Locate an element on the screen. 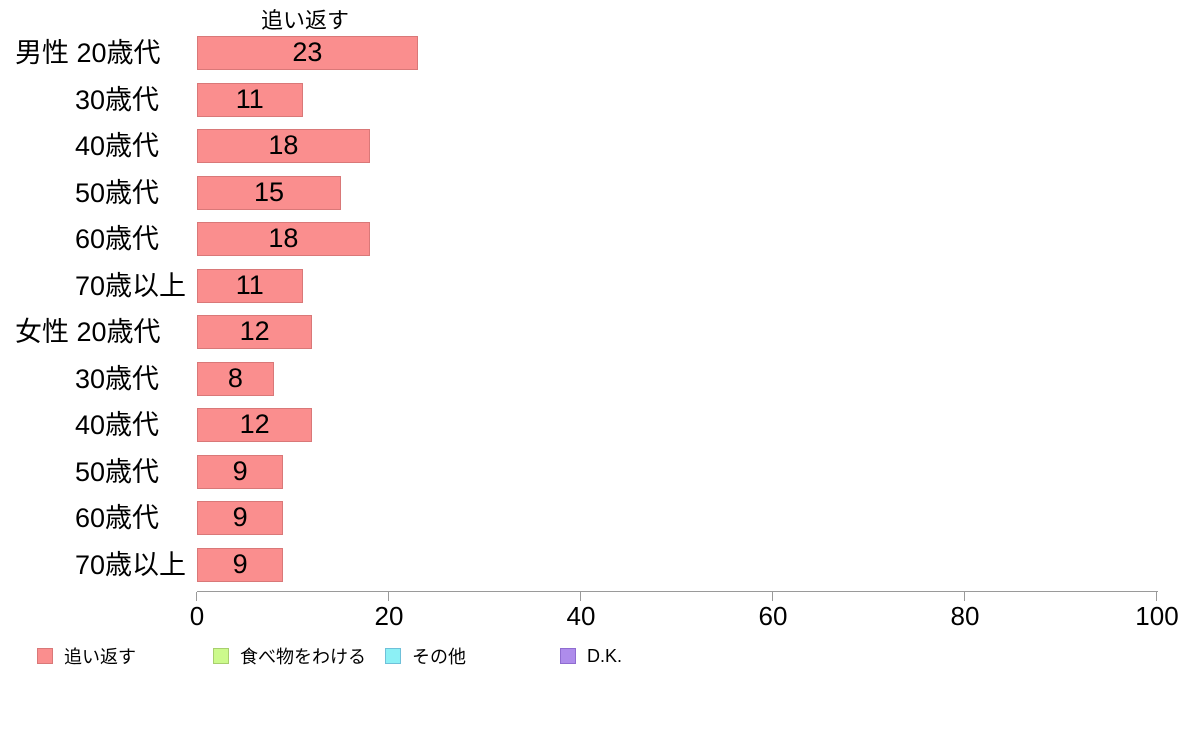 The width and height of the screenshot is (1188, 736). legend-item: D.K. is located at coordinates (591, 656).